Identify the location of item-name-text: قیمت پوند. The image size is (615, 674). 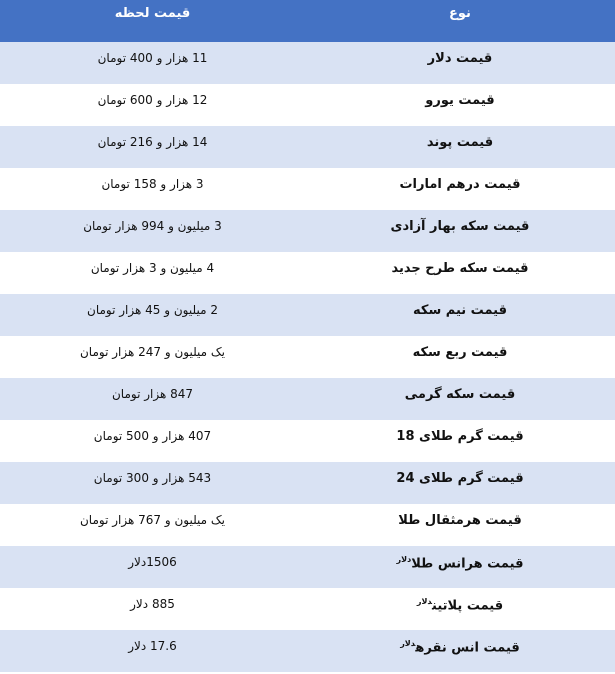
(460, 142).